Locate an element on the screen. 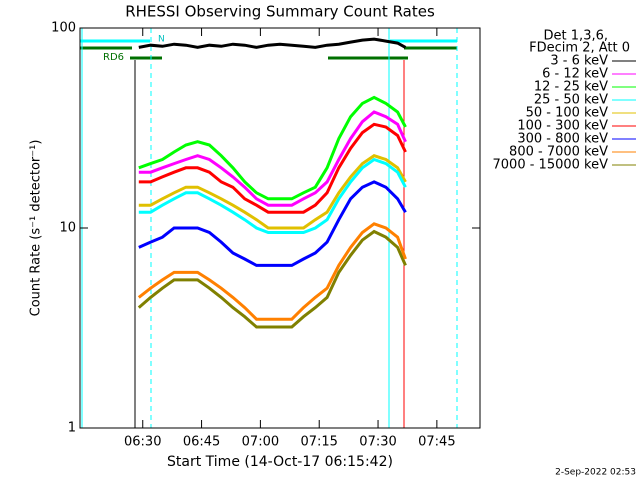  legend-label: 3 - 6 keV is located at coordinates (579, 61).